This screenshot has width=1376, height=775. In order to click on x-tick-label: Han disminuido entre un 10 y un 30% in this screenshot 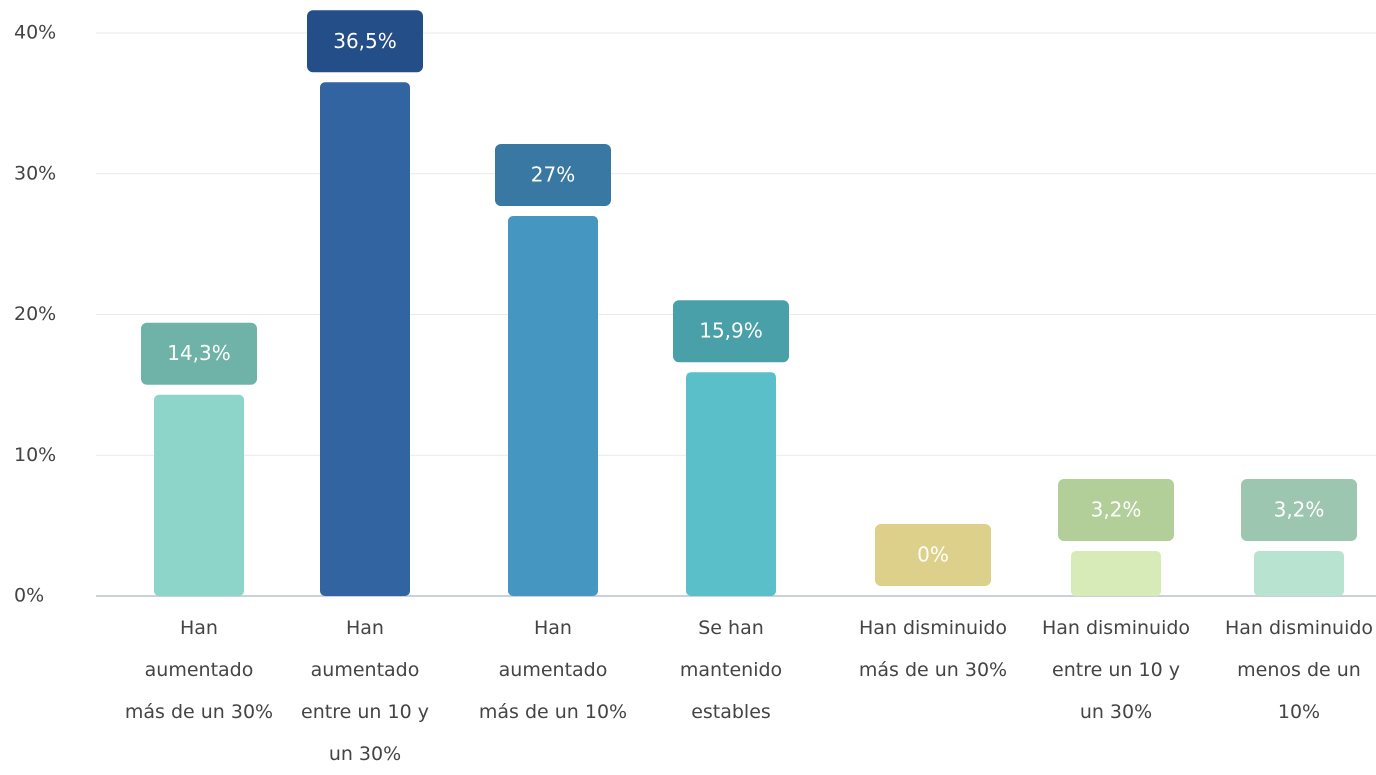, I will do `click(1116, 670)`.